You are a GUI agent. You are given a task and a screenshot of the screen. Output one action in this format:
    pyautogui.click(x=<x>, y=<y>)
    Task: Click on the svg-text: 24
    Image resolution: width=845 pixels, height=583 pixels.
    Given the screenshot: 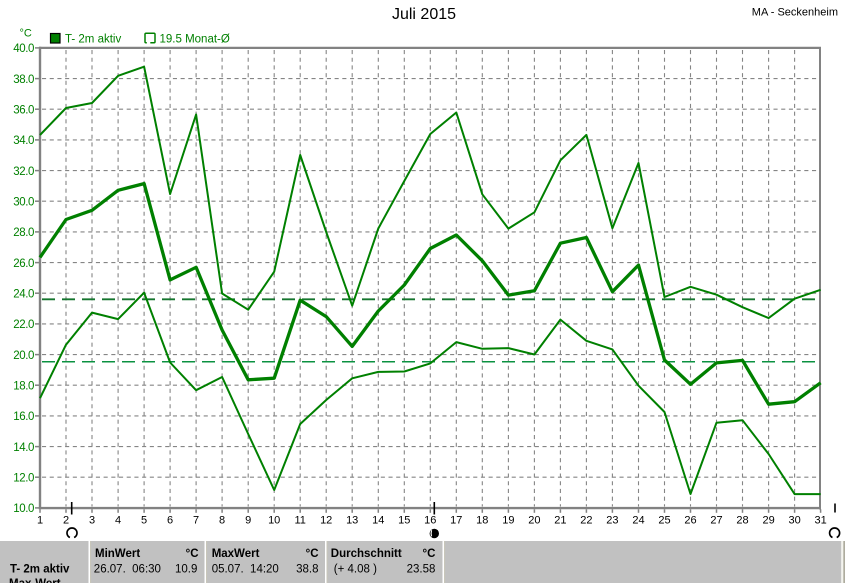 What is the action you would take?
    pyautogui.click(x=638, y=521)
    